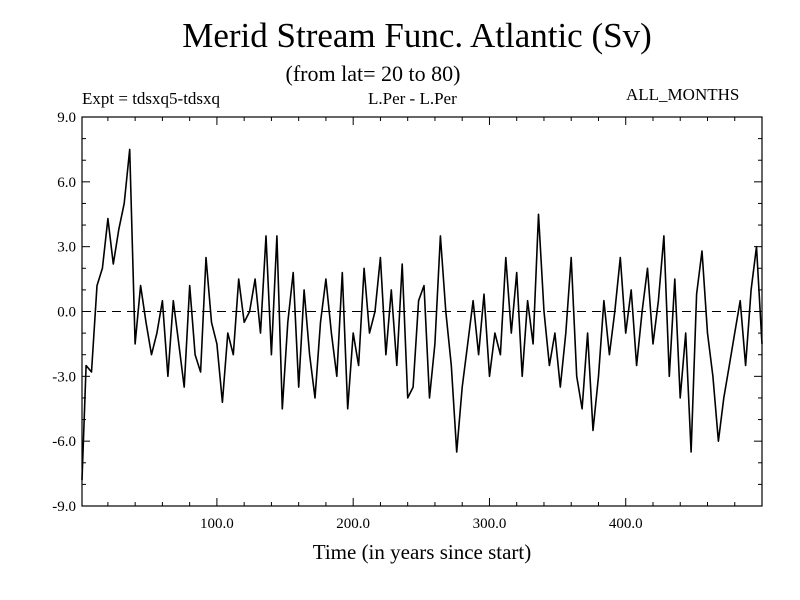 The width and height of the screenshot is (800, 600). I want to click on y-tick-label: 3.0, so click(66, 248).